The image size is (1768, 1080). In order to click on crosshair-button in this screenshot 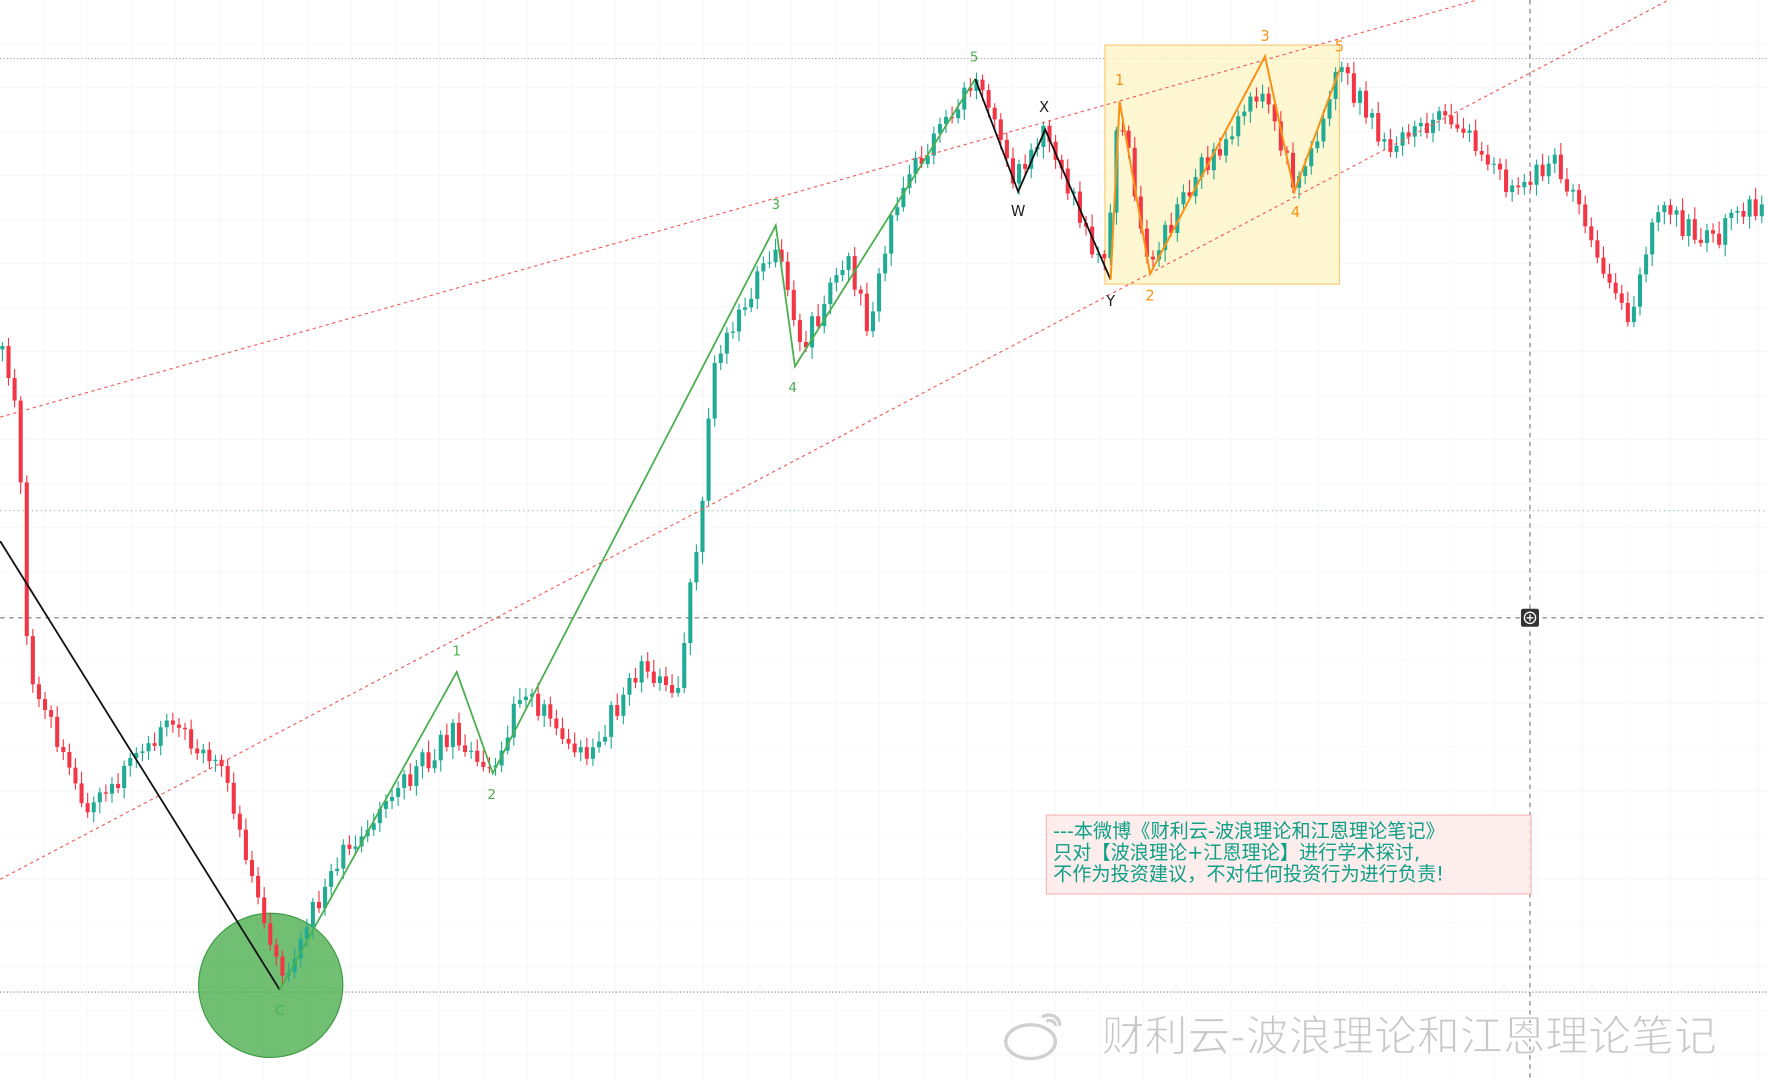, I will do `click(1529, 617)`.